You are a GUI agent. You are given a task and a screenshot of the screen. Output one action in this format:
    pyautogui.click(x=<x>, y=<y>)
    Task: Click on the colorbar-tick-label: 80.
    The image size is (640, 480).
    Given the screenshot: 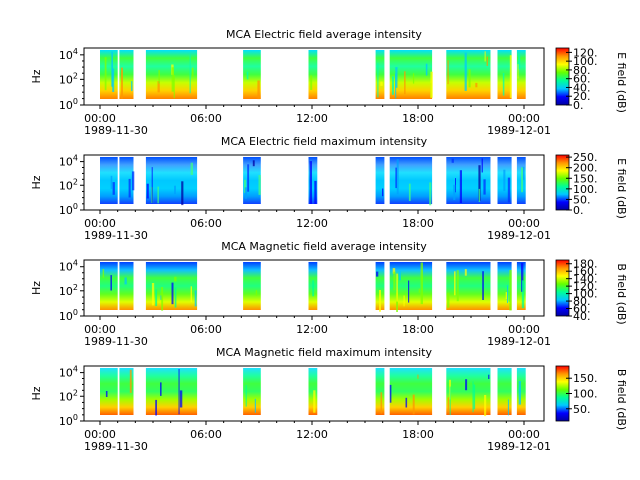 What is the action you would take?
    pyautogui.click(x=582, y=301)
    